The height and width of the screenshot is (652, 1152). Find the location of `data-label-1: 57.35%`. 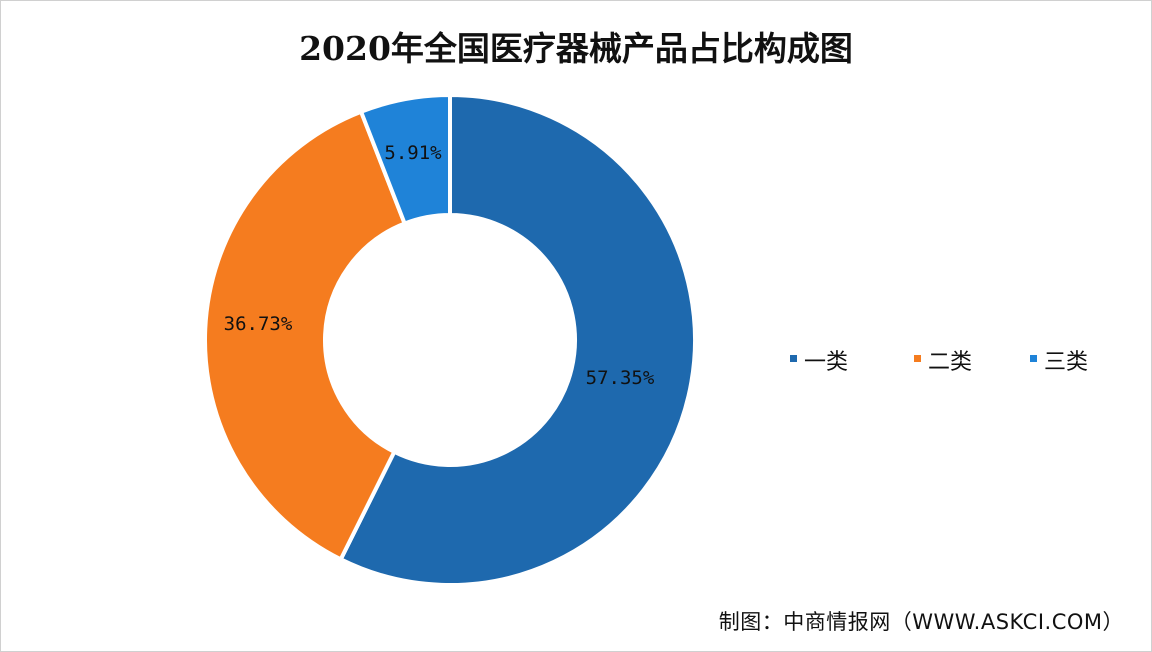

data-label-1: 57.35% is located at coordinates (620, 378).